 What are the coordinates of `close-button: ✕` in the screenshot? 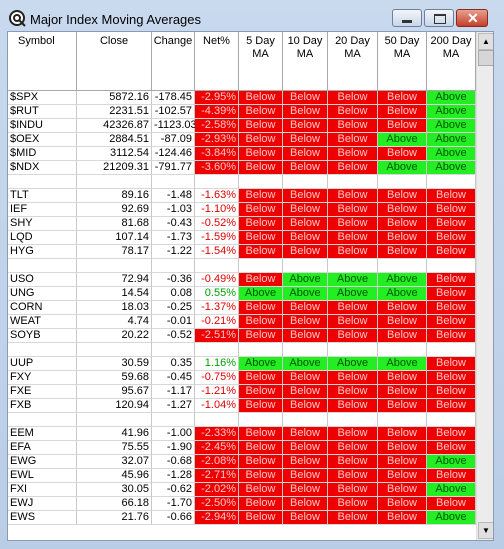 It's located at (472, 18).